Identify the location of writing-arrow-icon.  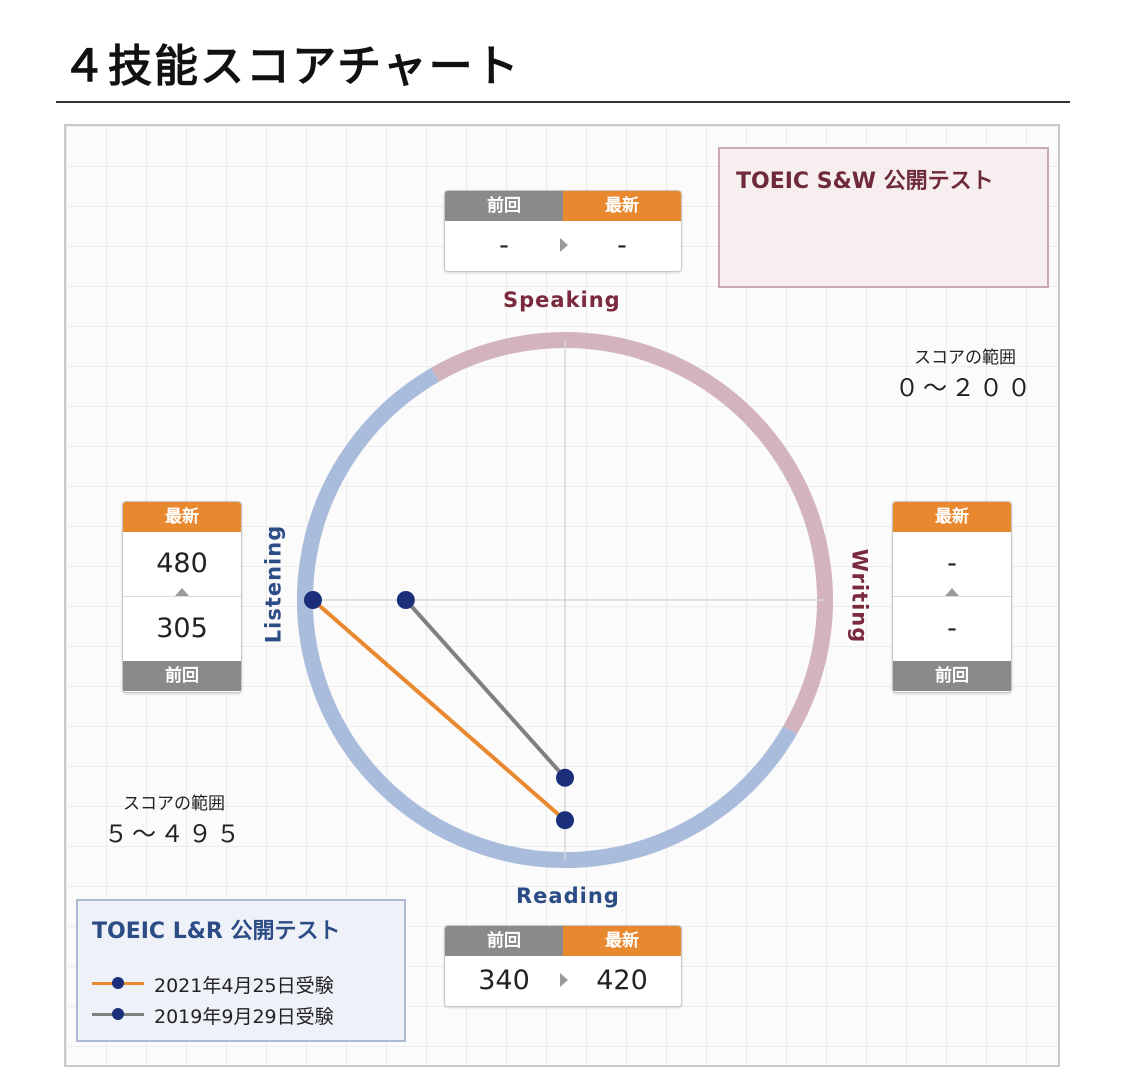
(952, 592).